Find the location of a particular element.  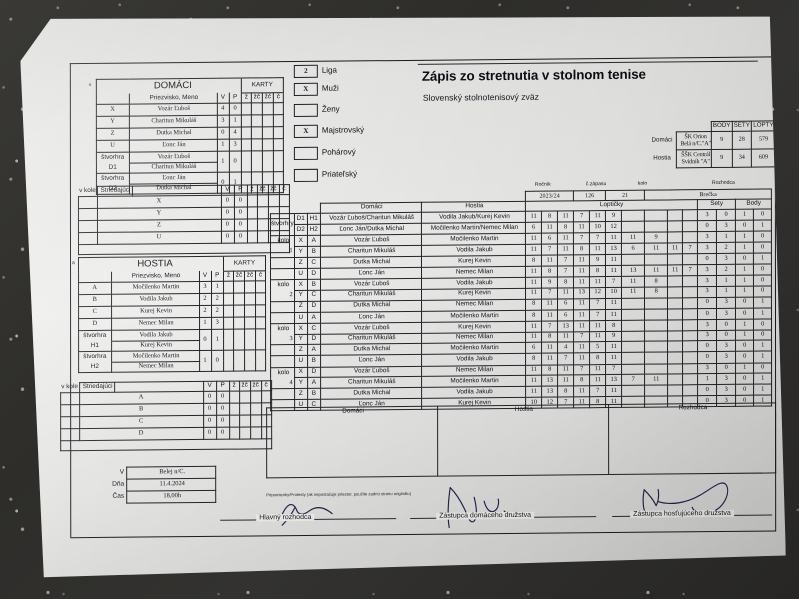

venue-v-value: Belej n/C. is located at coordinates (171, 472).